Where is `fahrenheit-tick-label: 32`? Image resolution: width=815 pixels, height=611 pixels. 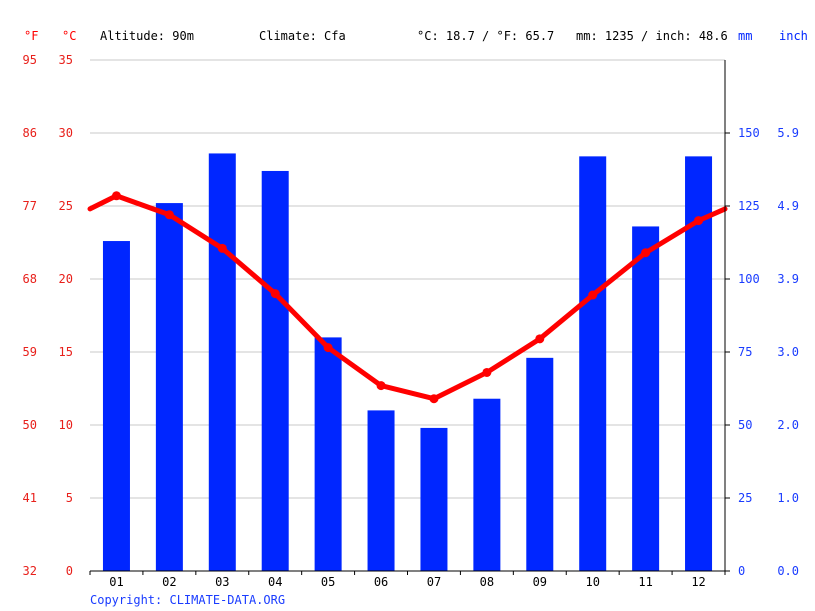 fahrenheit-tick-label: 32 is located at coordinates (30, 571).